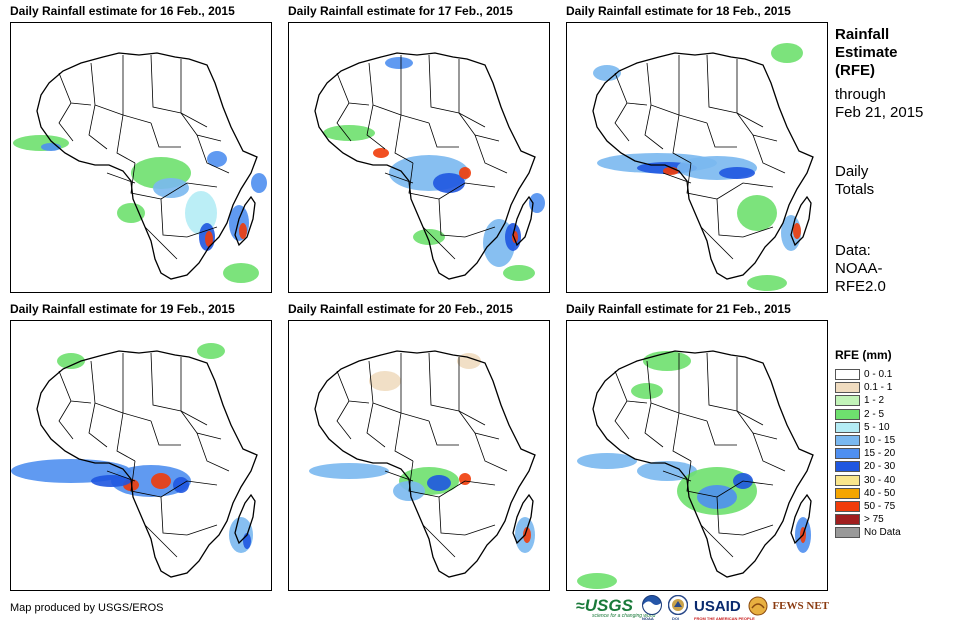  I want to click on usaid-logo: USAID FROM THE AMERICAN PEOPLE, so click(724, 609).